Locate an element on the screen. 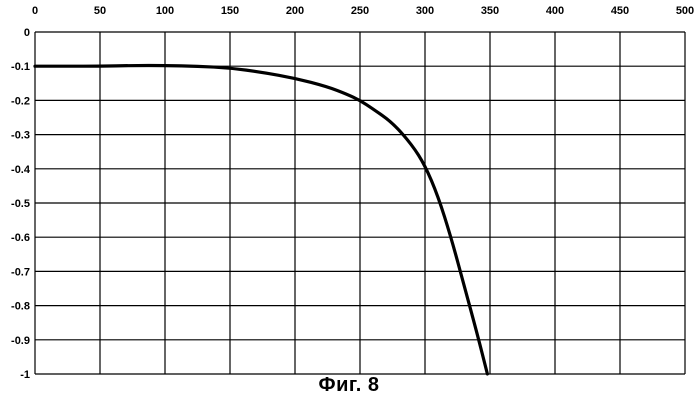 This screenshot has height=406, width=698. y-tick-label: -0.3 is located at coordinates (20, 136).